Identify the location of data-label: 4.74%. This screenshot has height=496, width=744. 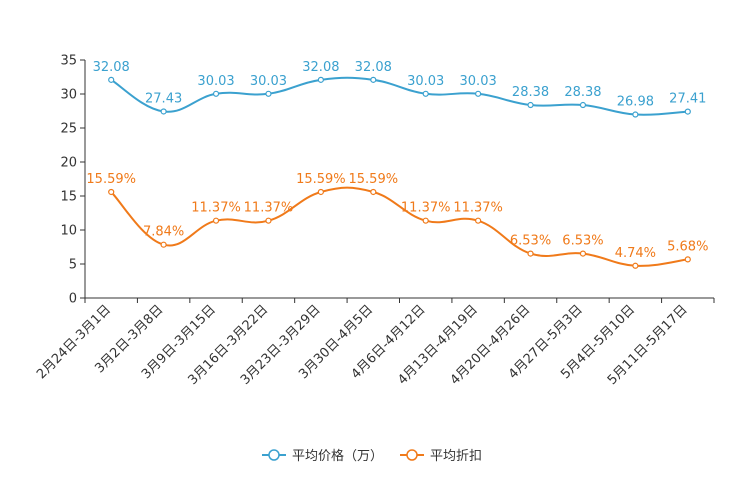
(635, 253).